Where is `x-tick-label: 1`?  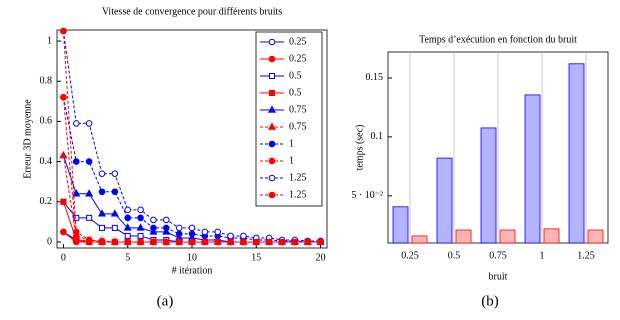
x-tick-label: 1 is located at coordinates (542, 255).